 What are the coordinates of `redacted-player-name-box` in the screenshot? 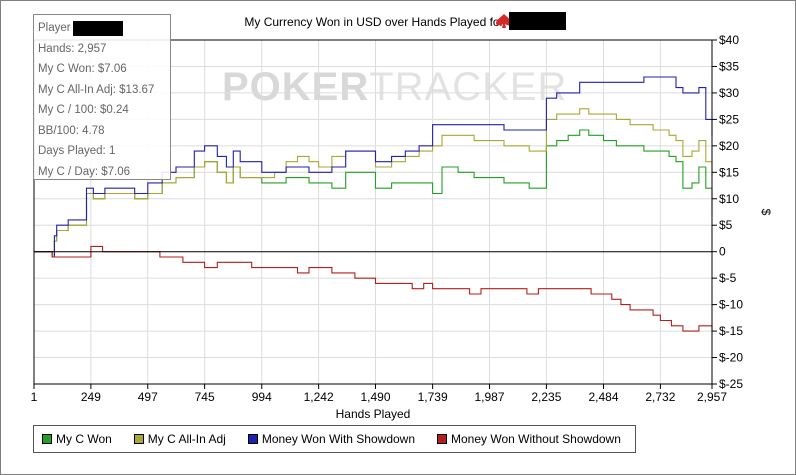 It's located at (97, 28).